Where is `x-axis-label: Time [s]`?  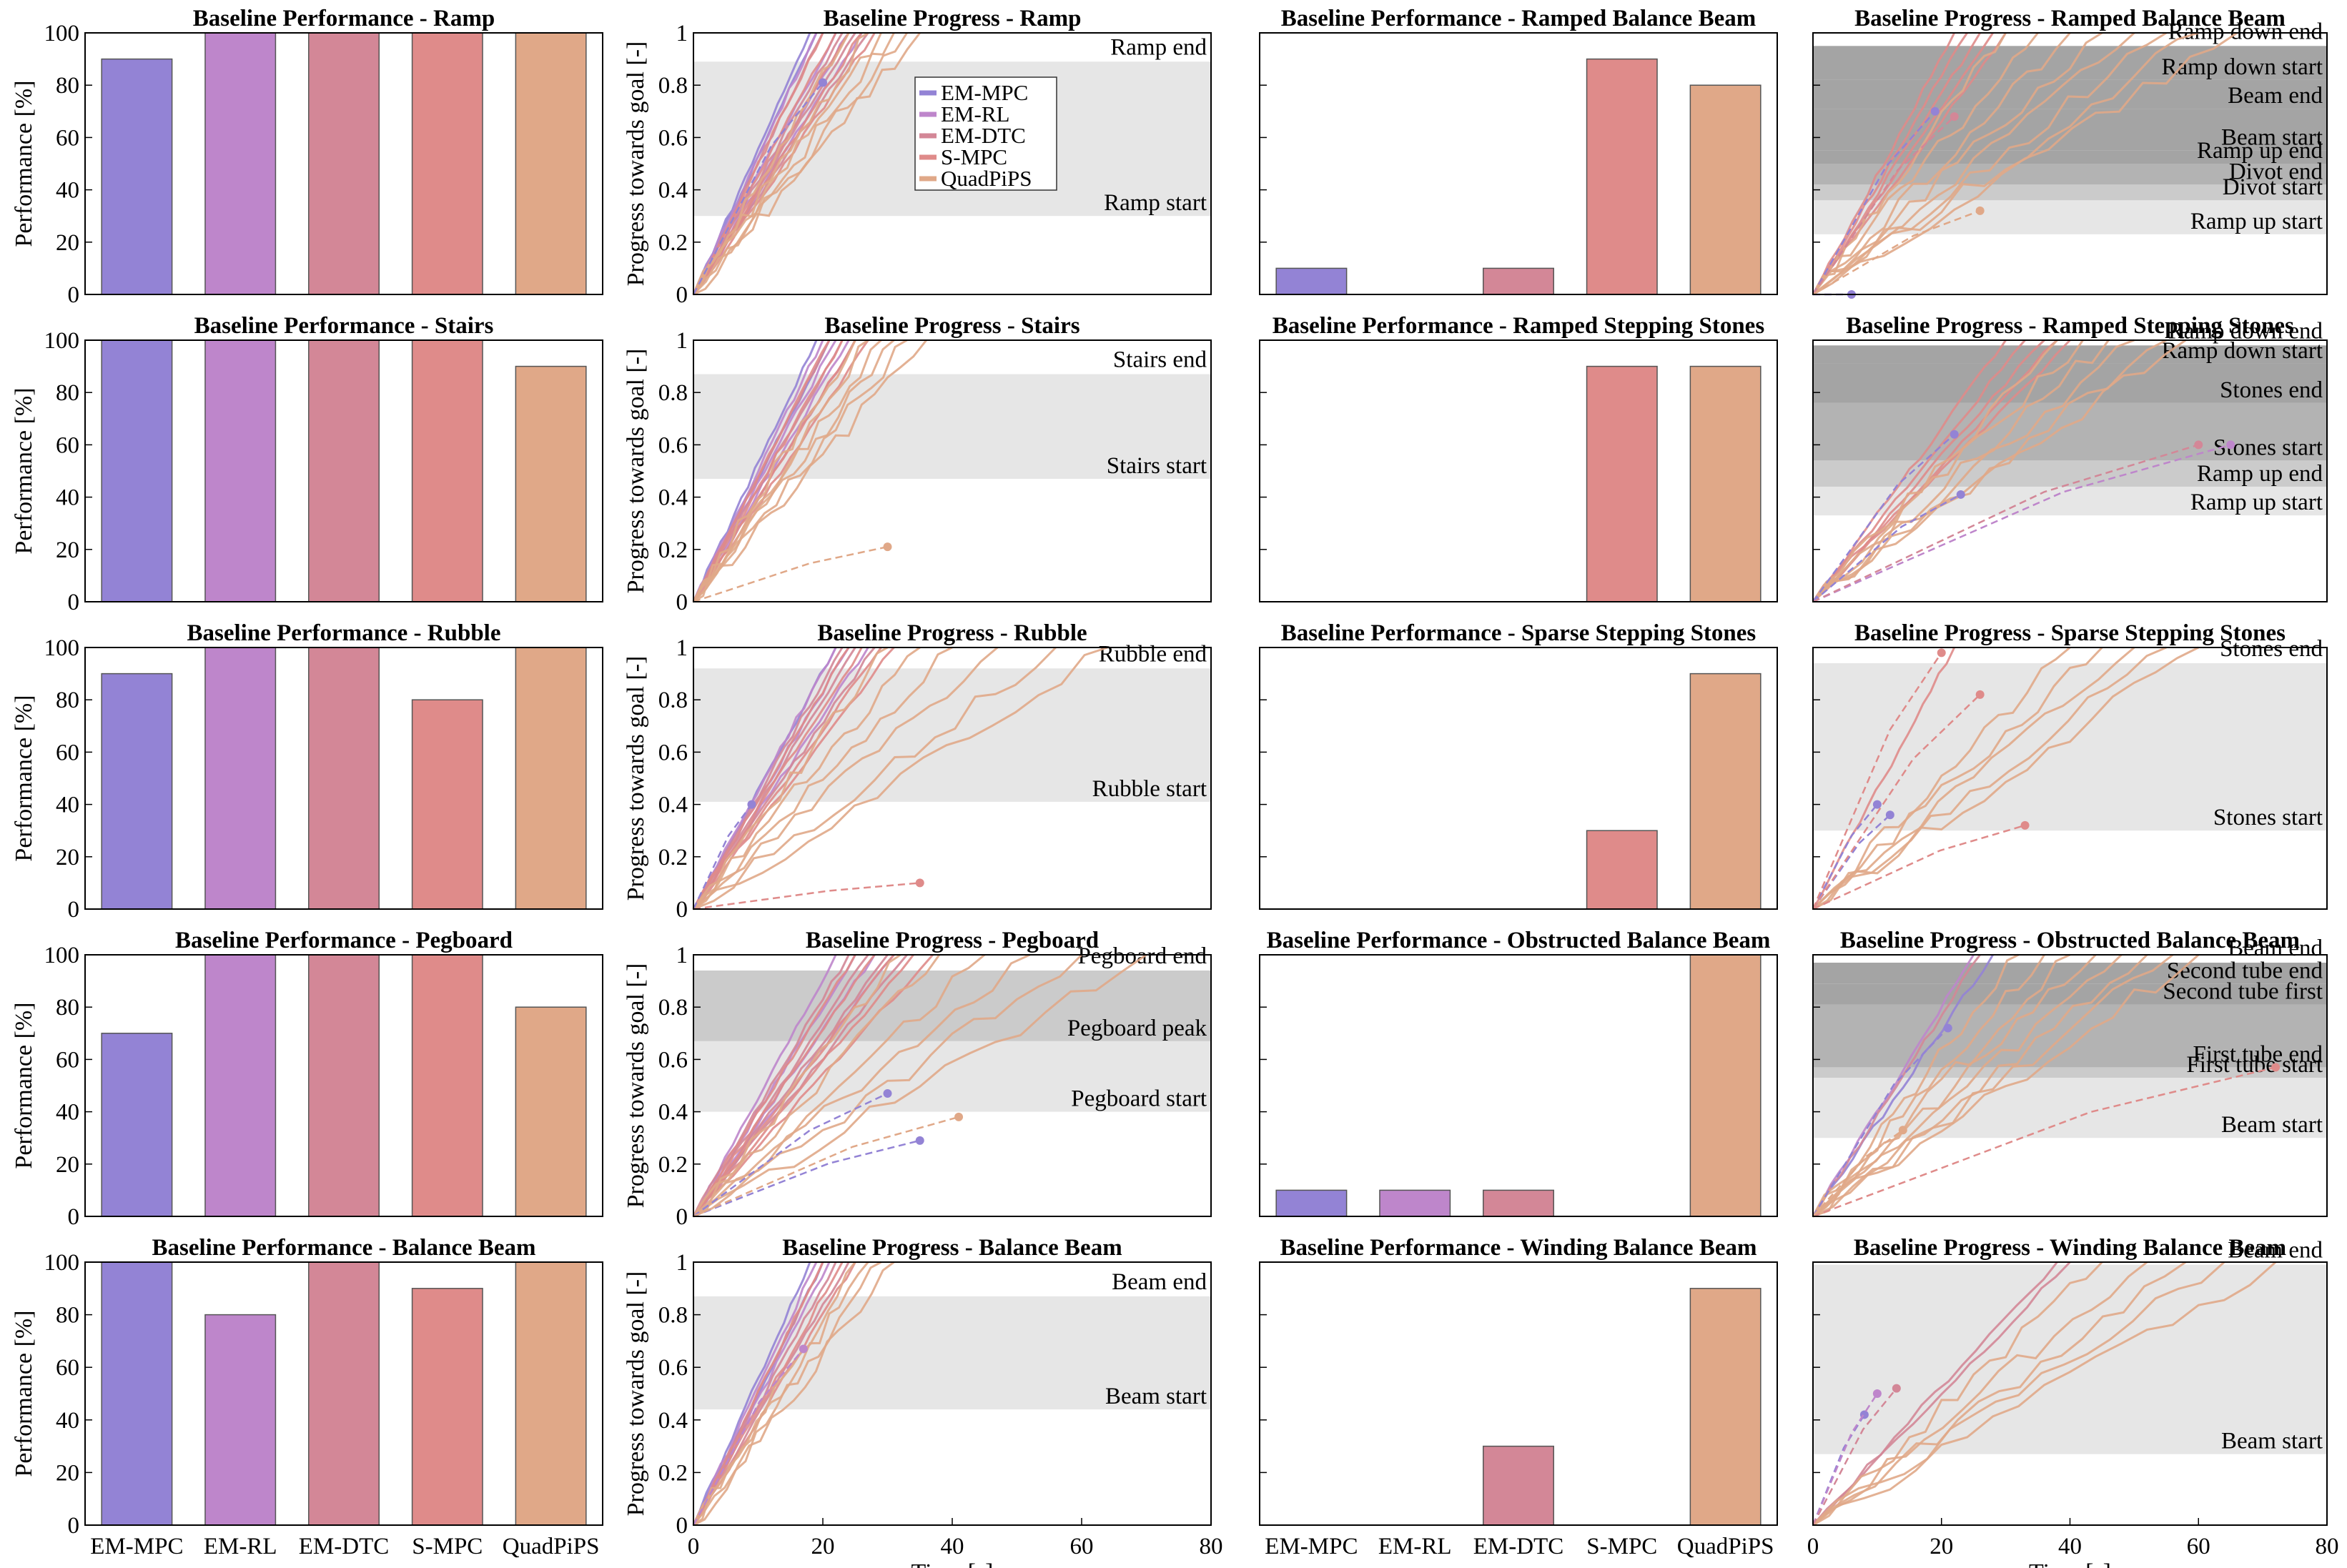
x-axis-label: Time [s] is located at coordinates (2070, 1564).